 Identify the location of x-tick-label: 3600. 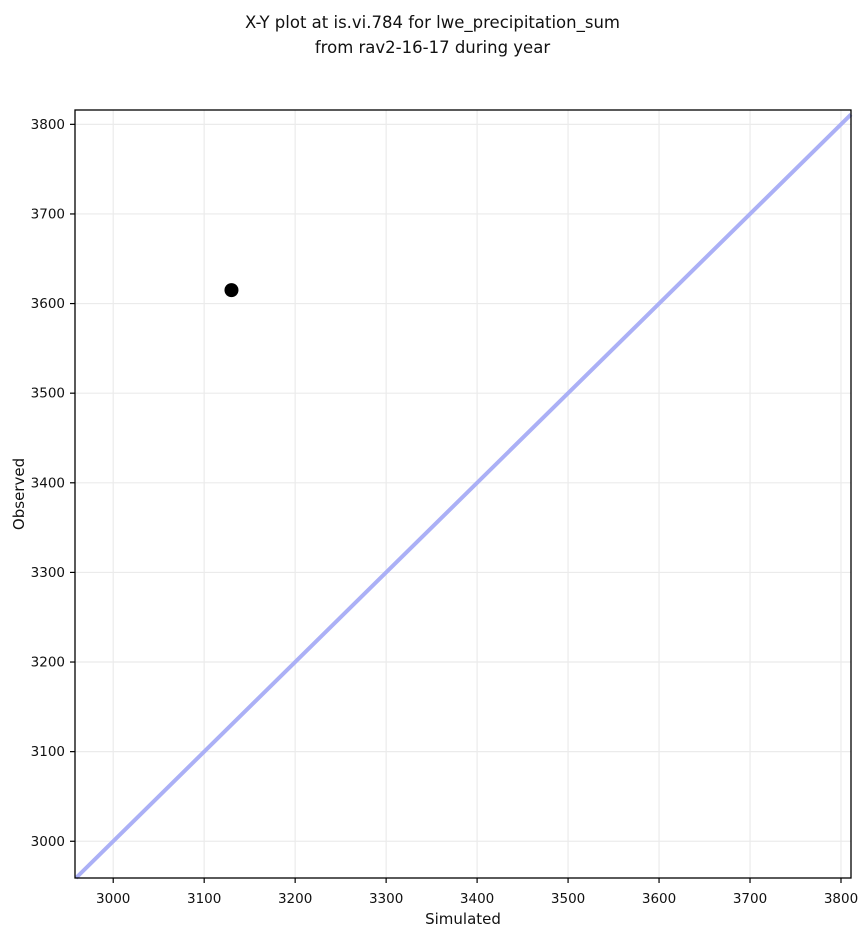
(659, 899).